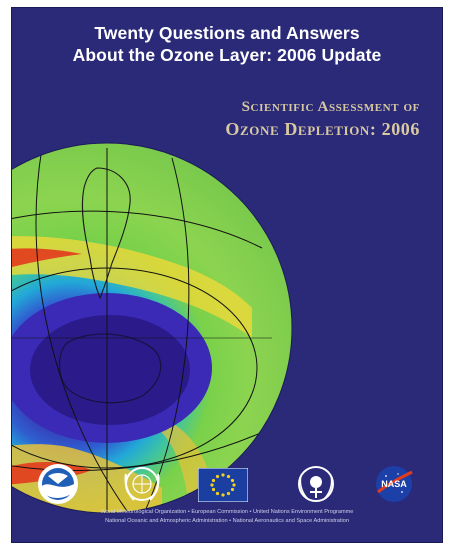  Describe the element at coordinates (223, 485) in the screenshot. I see `european-commission-flag-icon` at that location.